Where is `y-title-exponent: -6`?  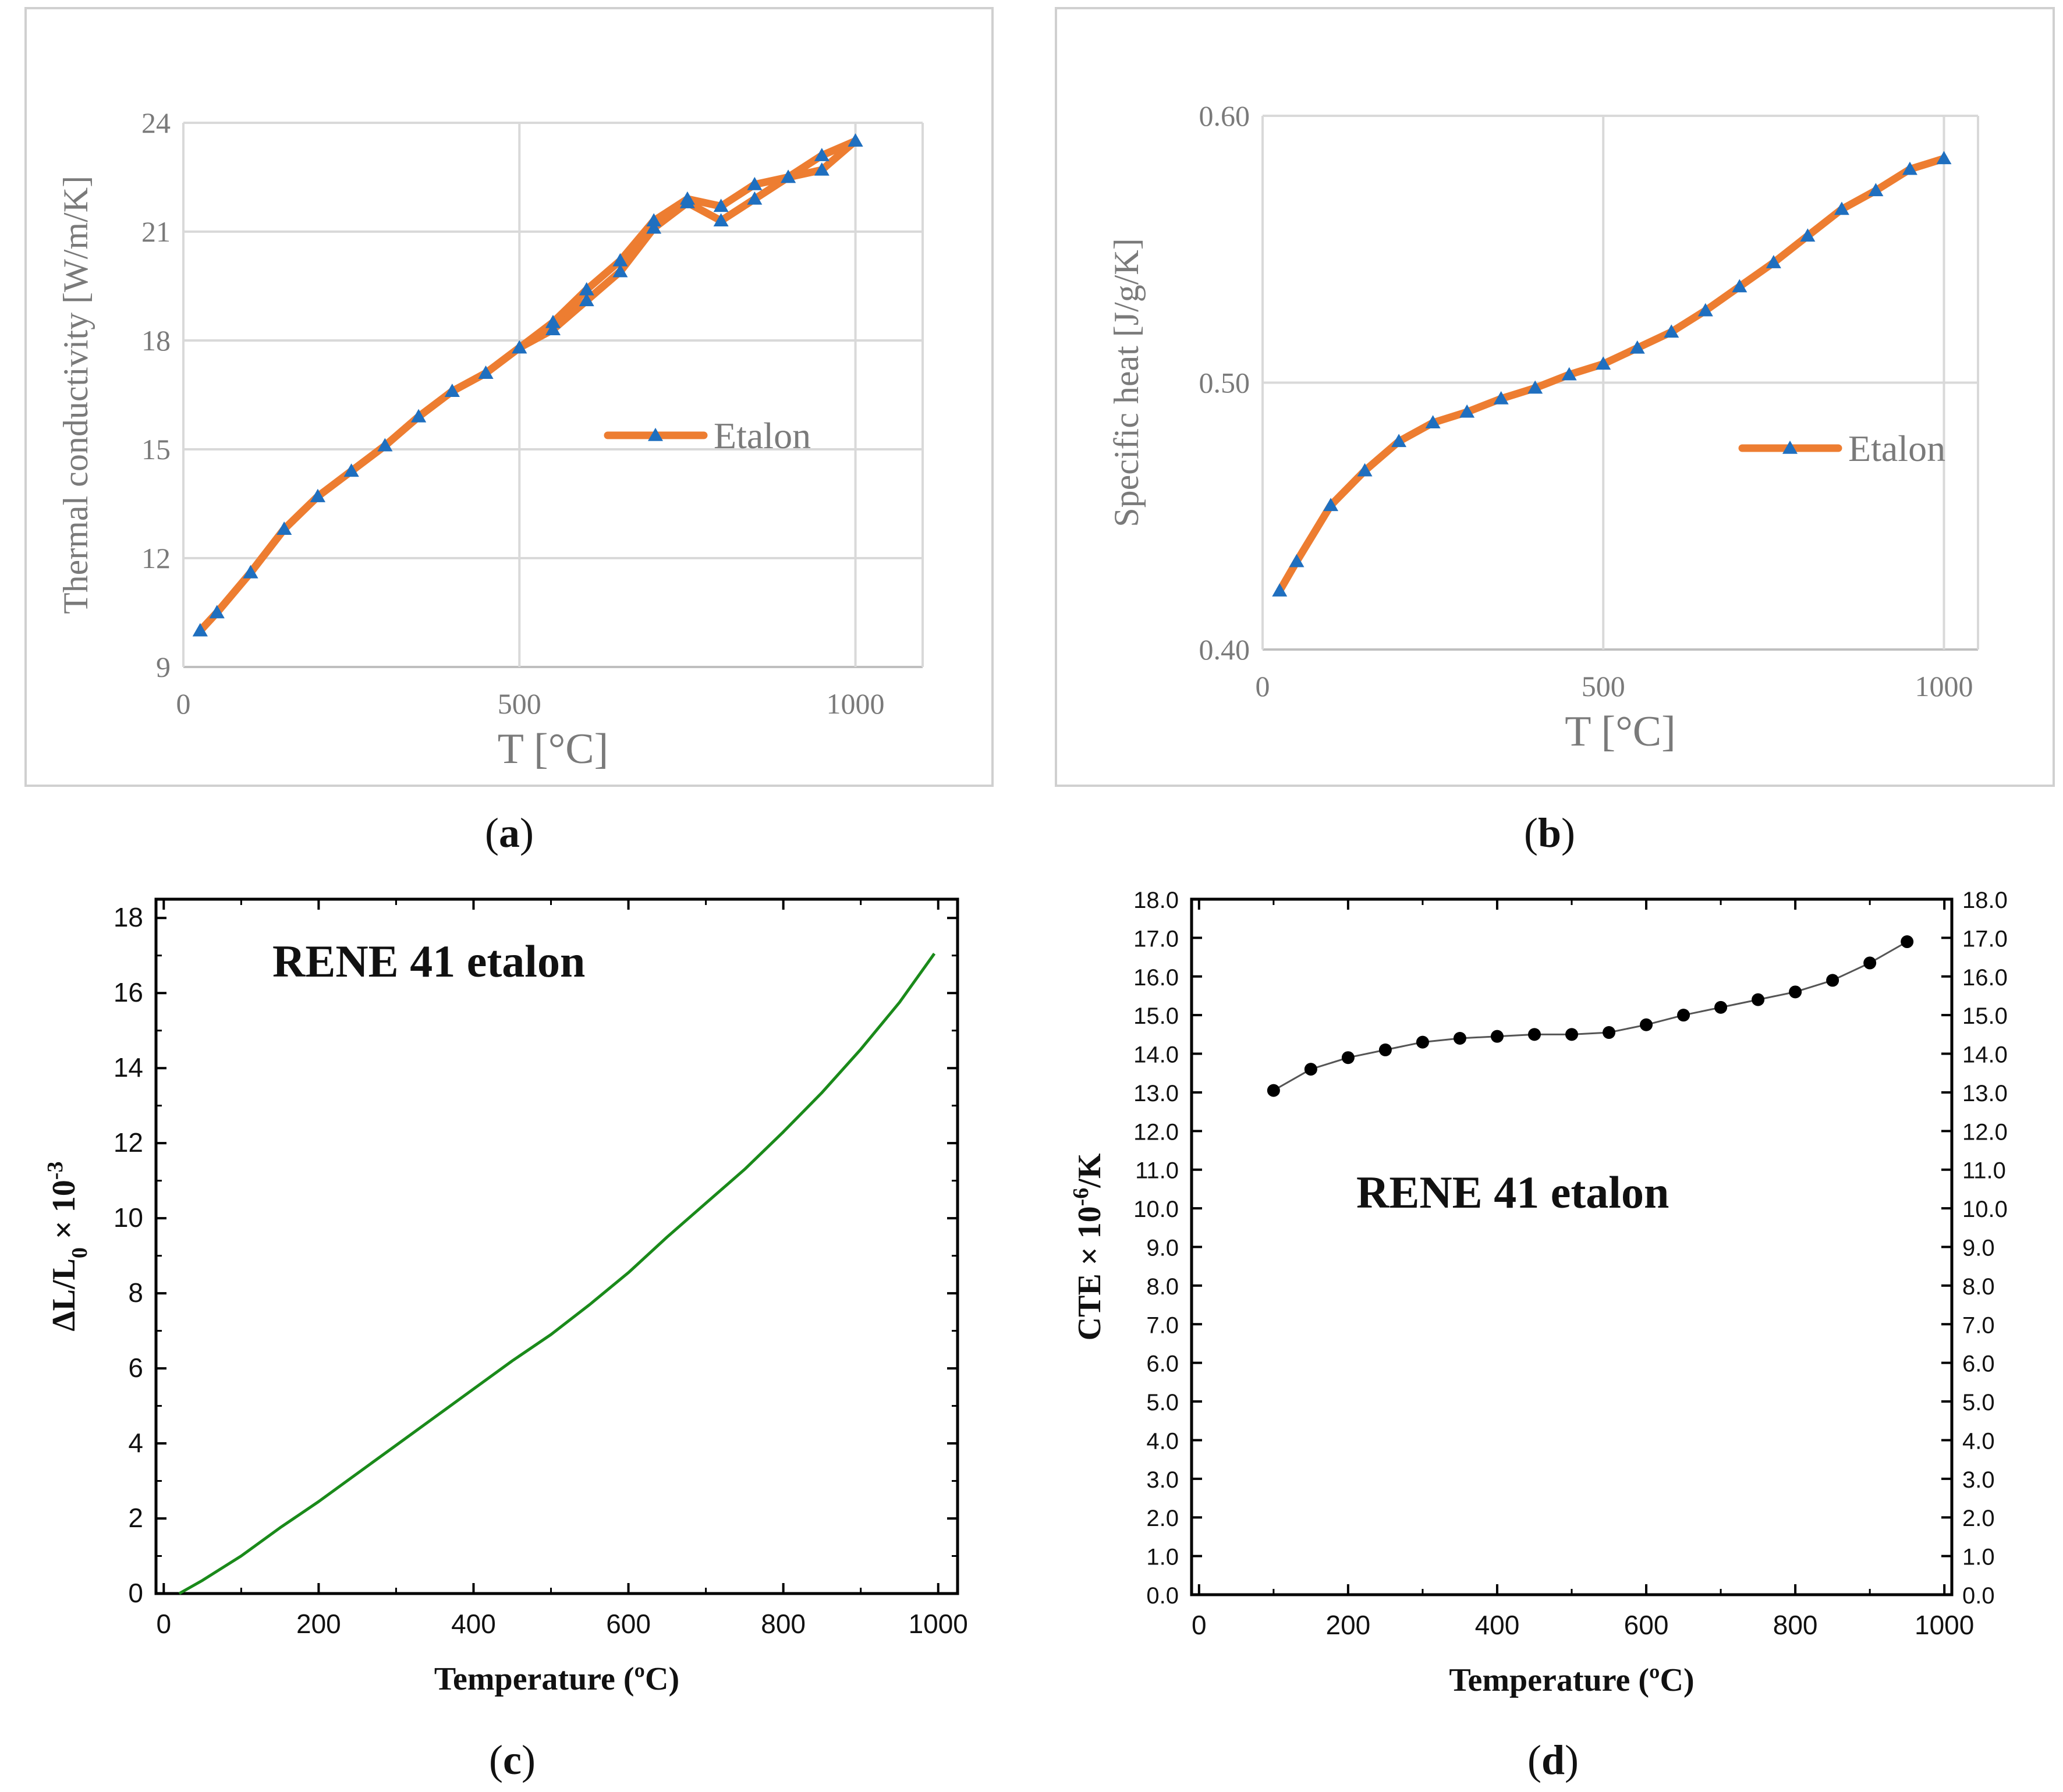
y-title-exponent: -6 is located at coordinates (1081, 1197).